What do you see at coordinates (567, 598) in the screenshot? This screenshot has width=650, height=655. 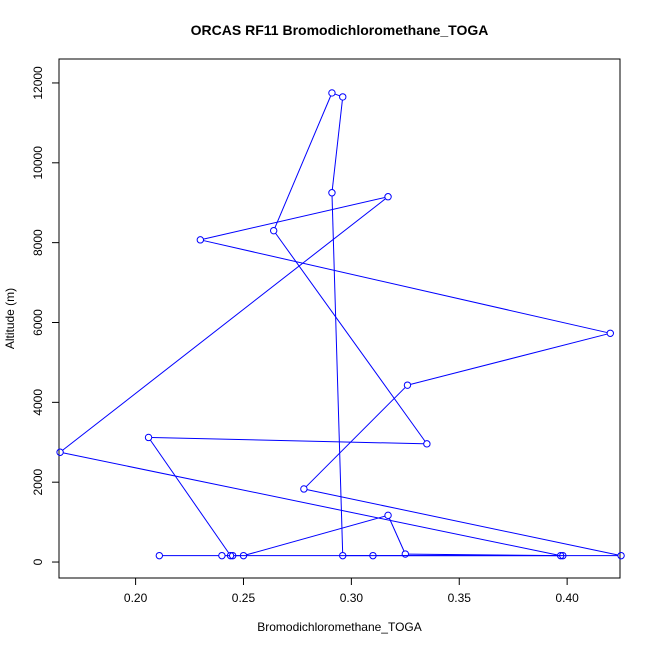 I see `x-tick-label: 0.40` at bounding box center [567, 598].